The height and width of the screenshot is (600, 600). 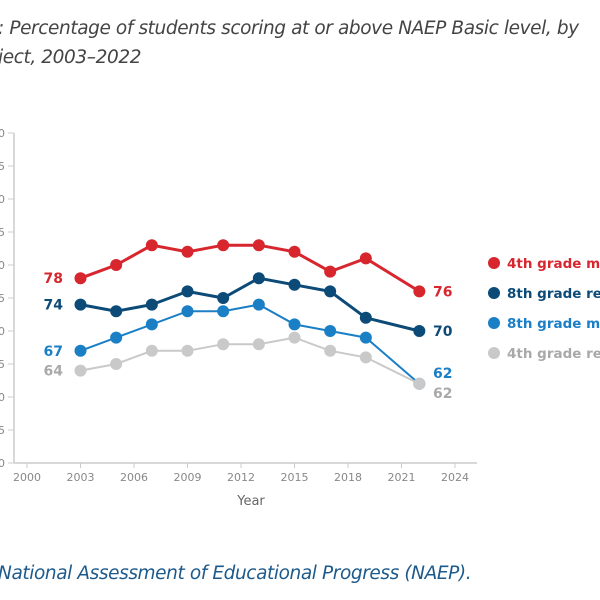 I want to click on y-tick-label: 95, so click(x=2, y=166).